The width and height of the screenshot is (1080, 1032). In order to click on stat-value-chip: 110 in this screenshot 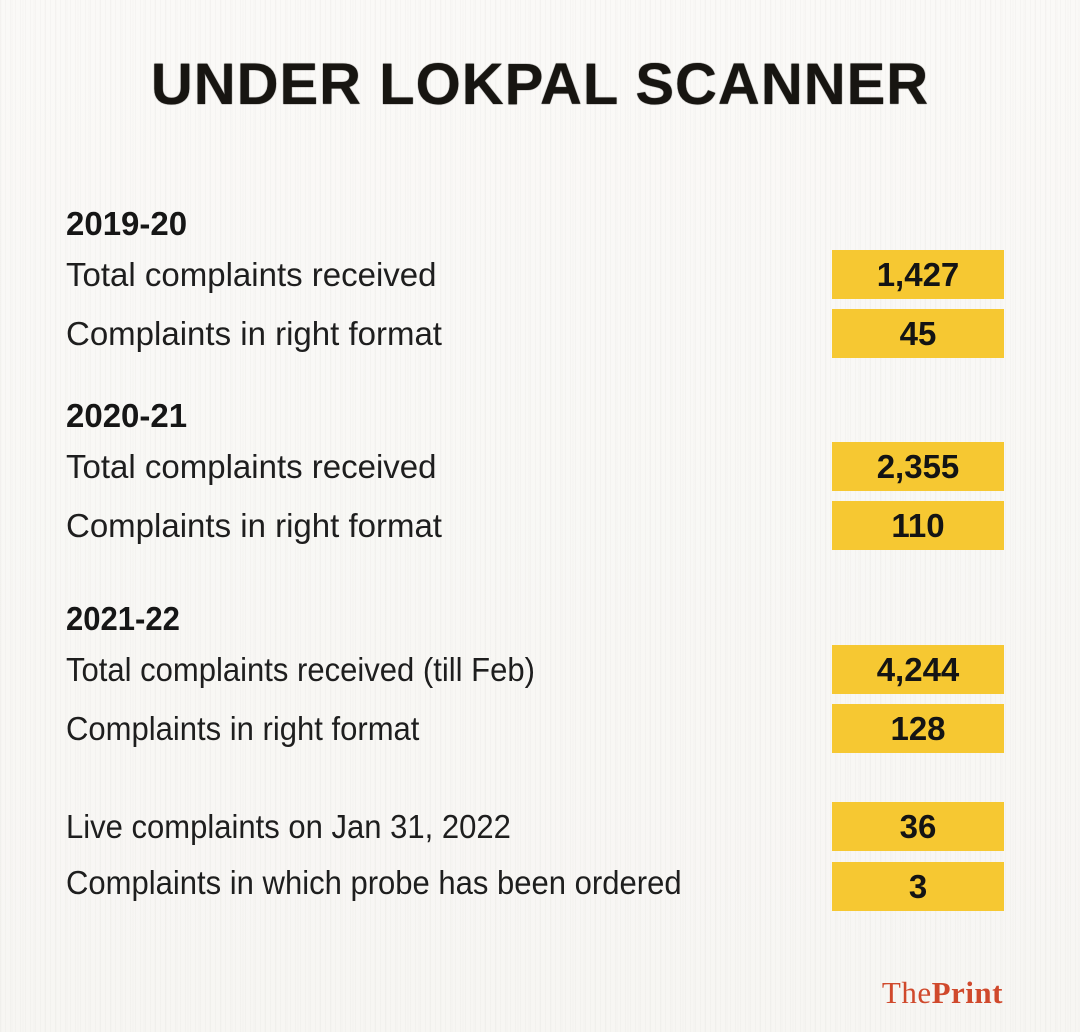, I will do `click(918, 525)`.